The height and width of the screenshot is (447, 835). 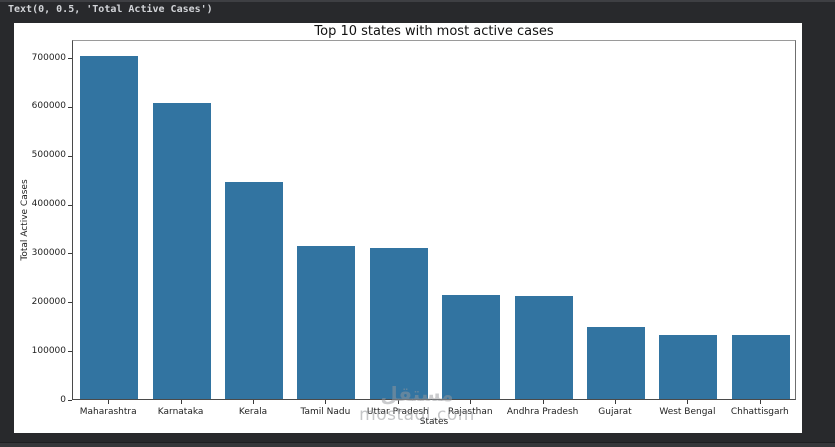 What do you see at coordinates (417, 444) in the screenshot?
I see `bottom-divider` at bounding box center [417, 444].